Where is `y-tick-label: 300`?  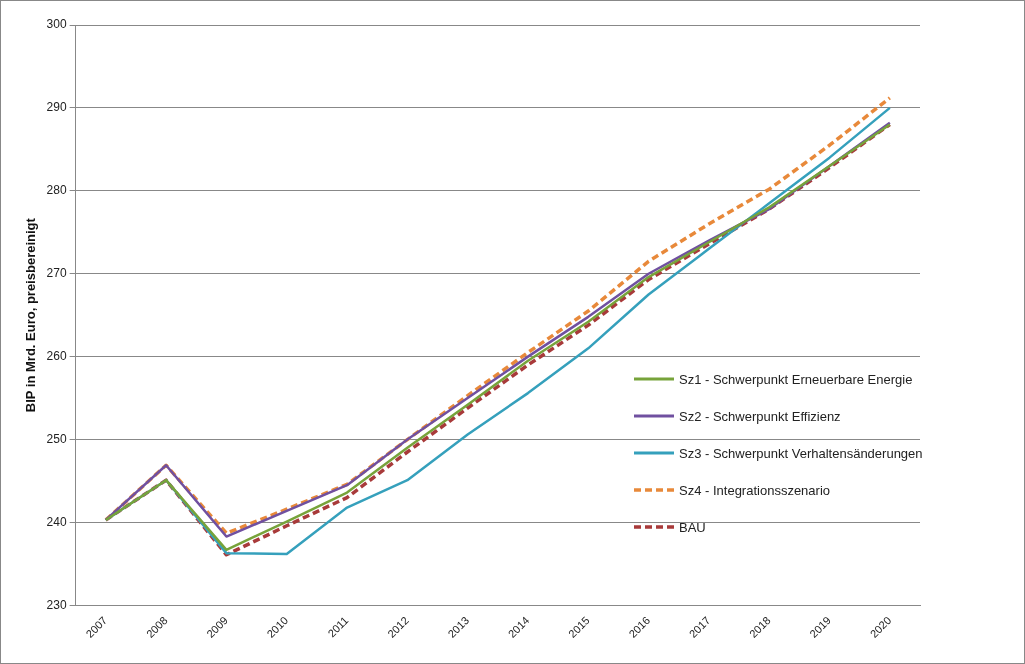
y-tick-label: 300 is located at coordinates (56, 24).